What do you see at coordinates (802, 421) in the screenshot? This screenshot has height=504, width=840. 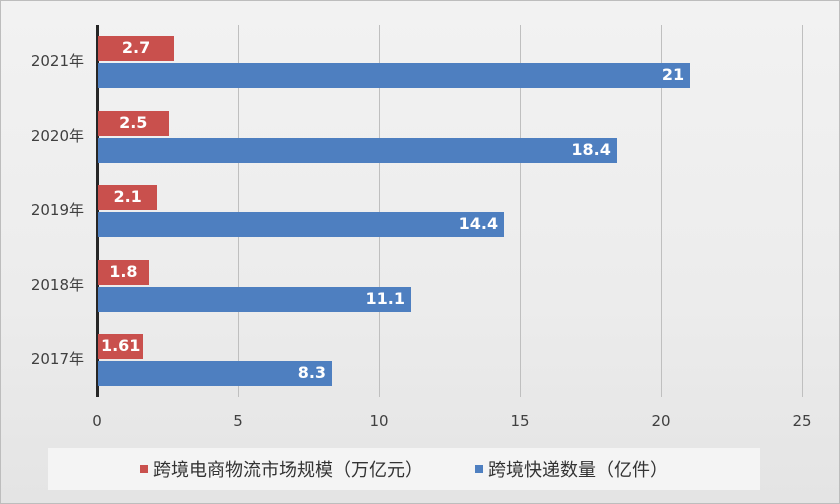 I see `x-tick-label: 25` at bounding box center [802, 421].